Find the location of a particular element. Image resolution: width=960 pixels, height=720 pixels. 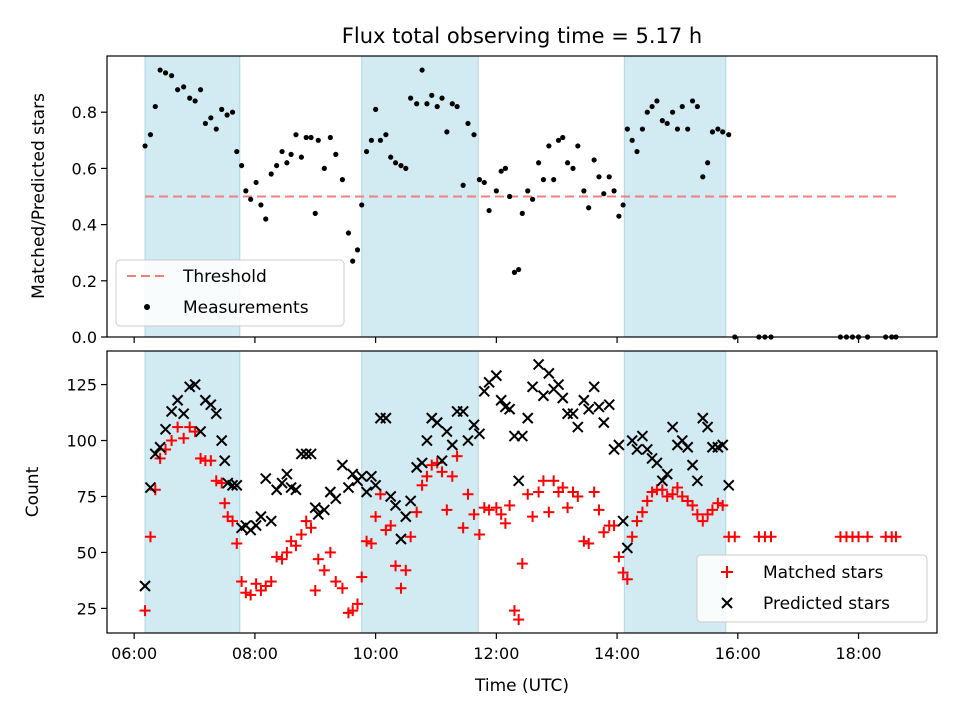

top-legend-box is located at coordinates (230, 293).